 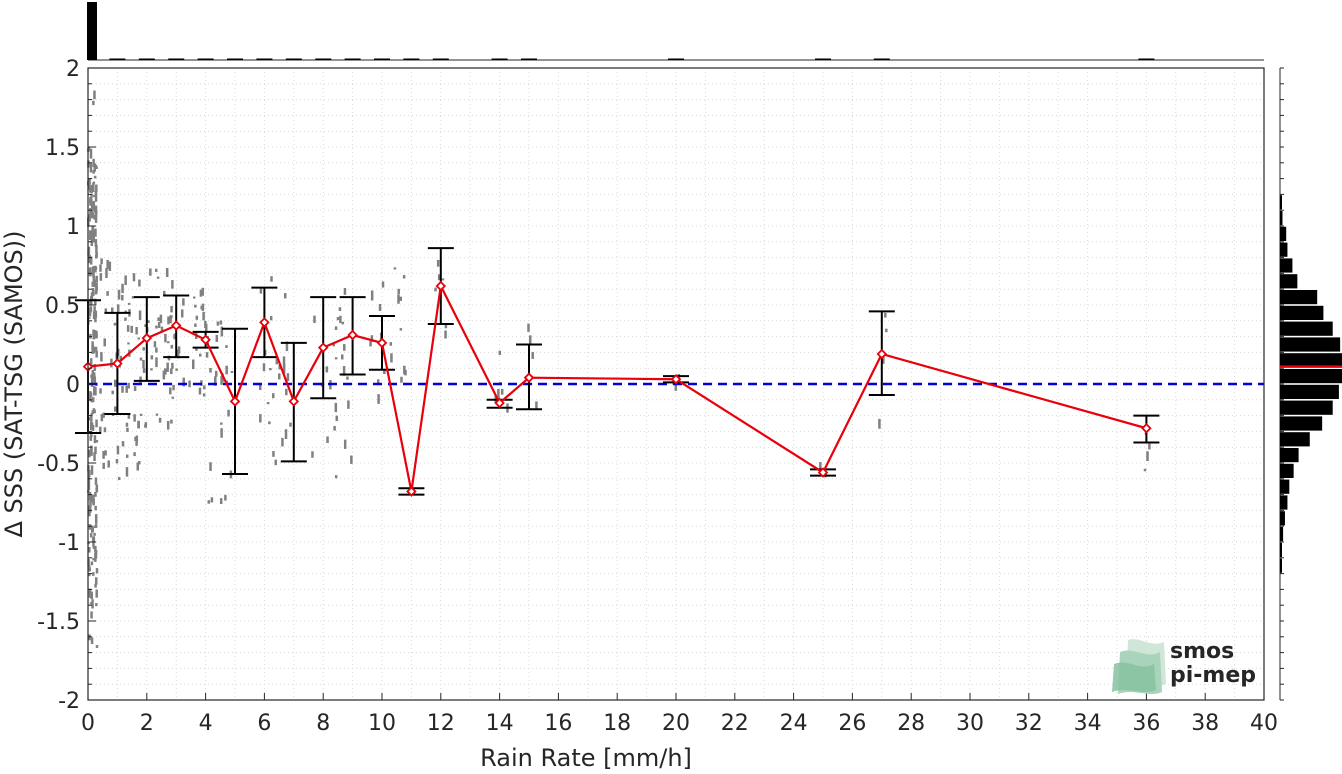 What do you see at coordinates (69, 543) in the screenshot?
I see `y-tick-label: -1` at bounding box center [69, 543].